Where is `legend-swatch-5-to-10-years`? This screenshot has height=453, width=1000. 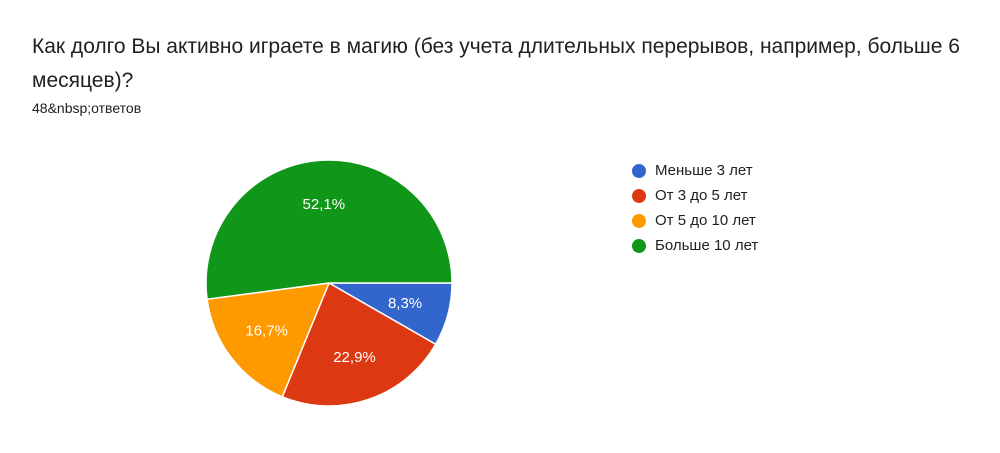
legend-swatch-5-to-10-years is located at coordinates (639, 220).